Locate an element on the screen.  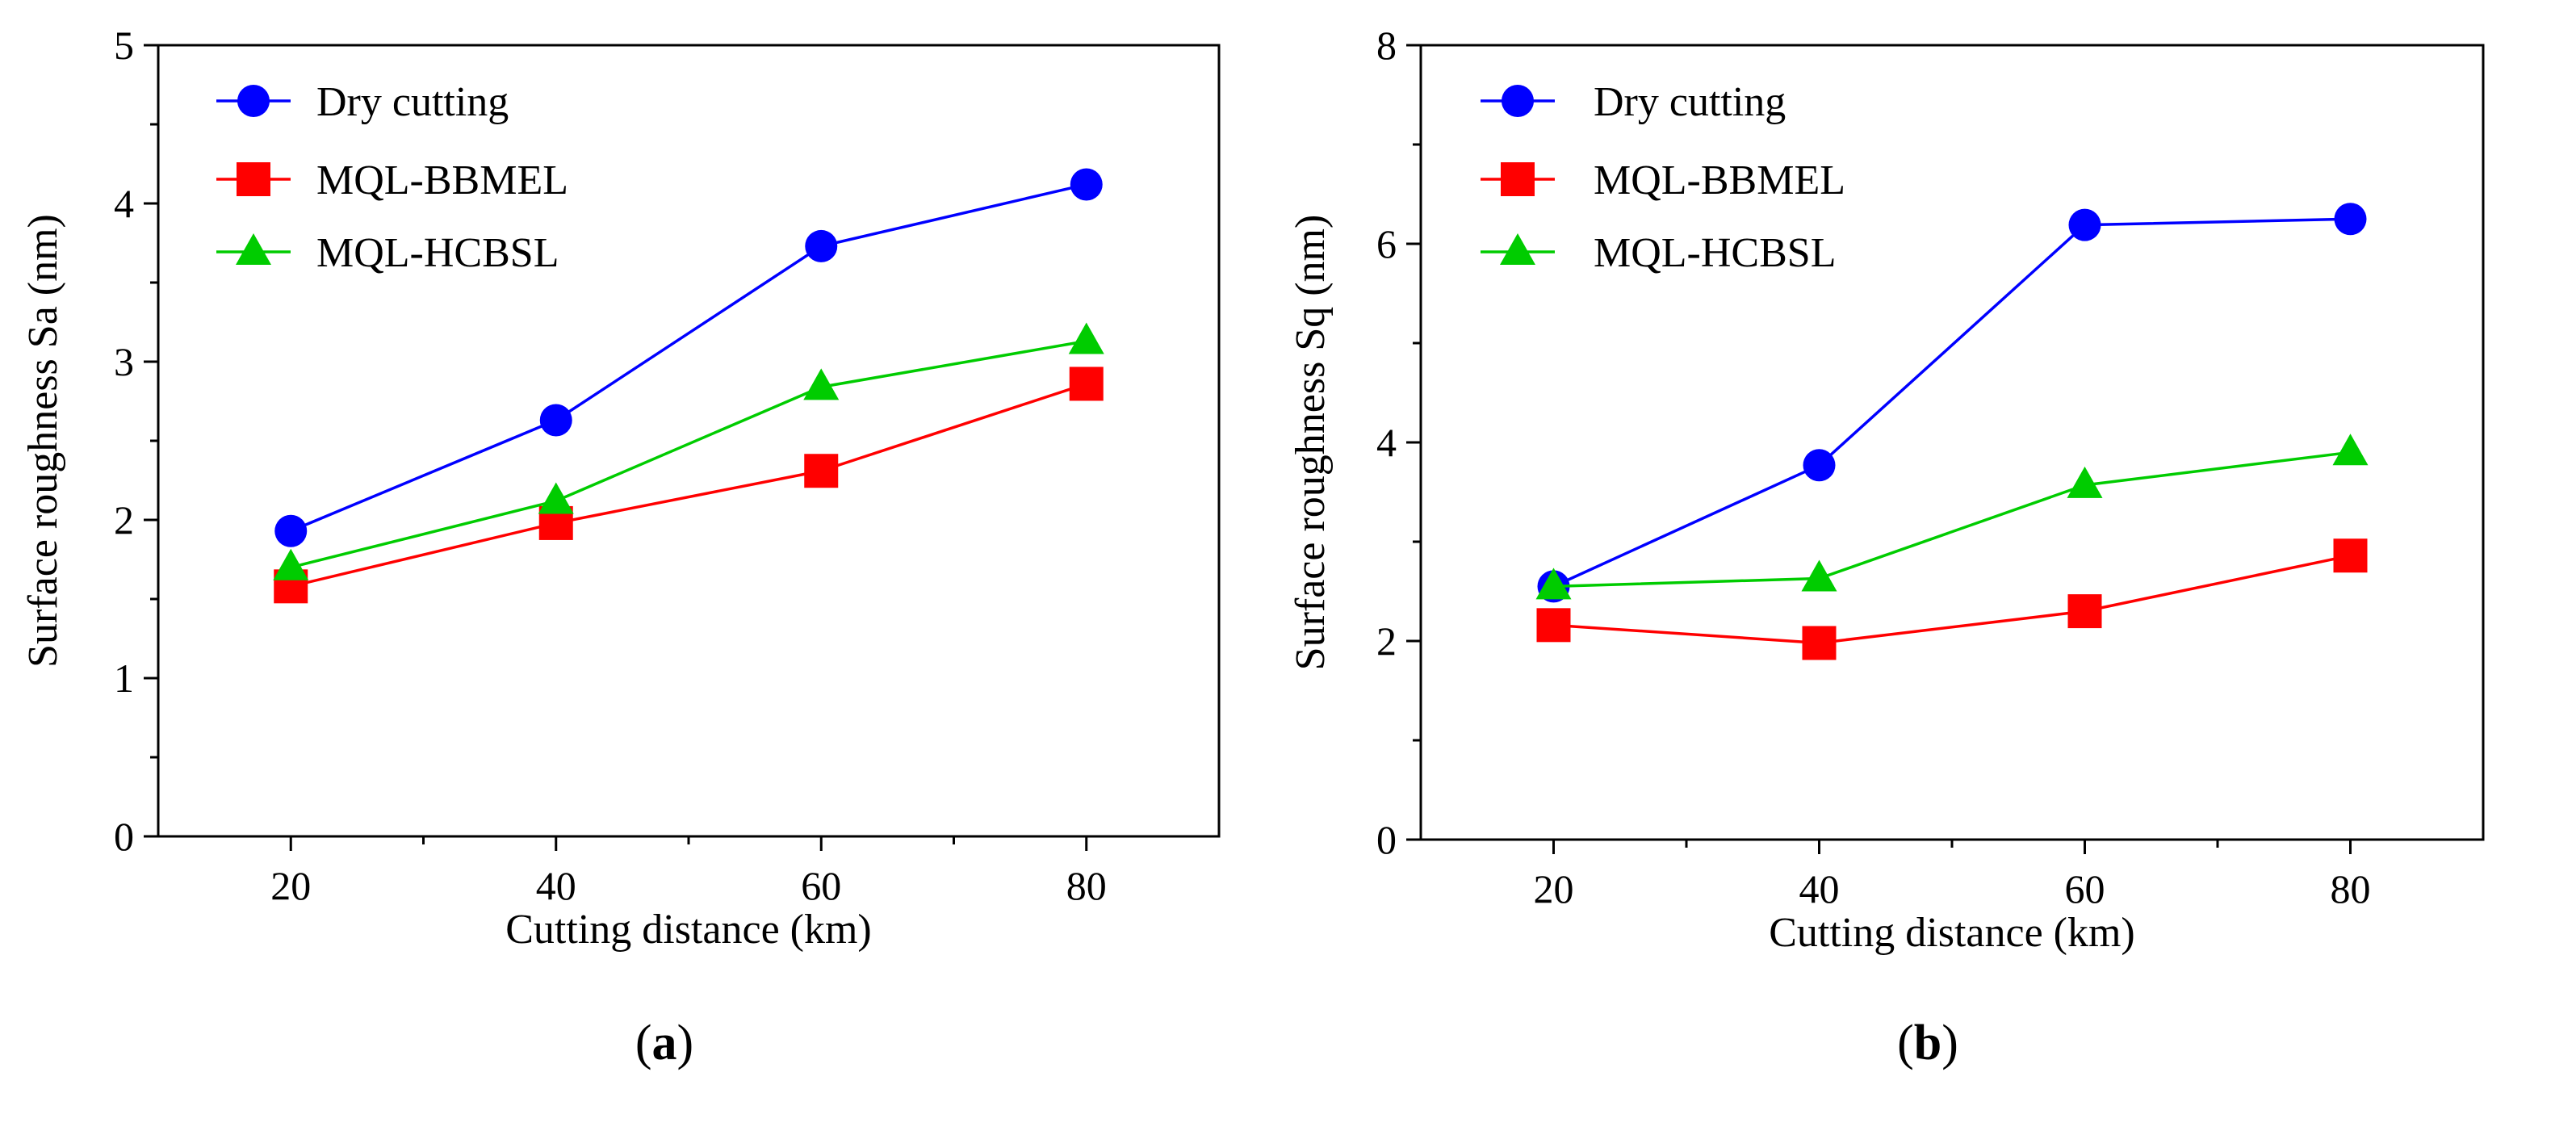
y-tick-label: 1 is located at coordinates (124, 678).